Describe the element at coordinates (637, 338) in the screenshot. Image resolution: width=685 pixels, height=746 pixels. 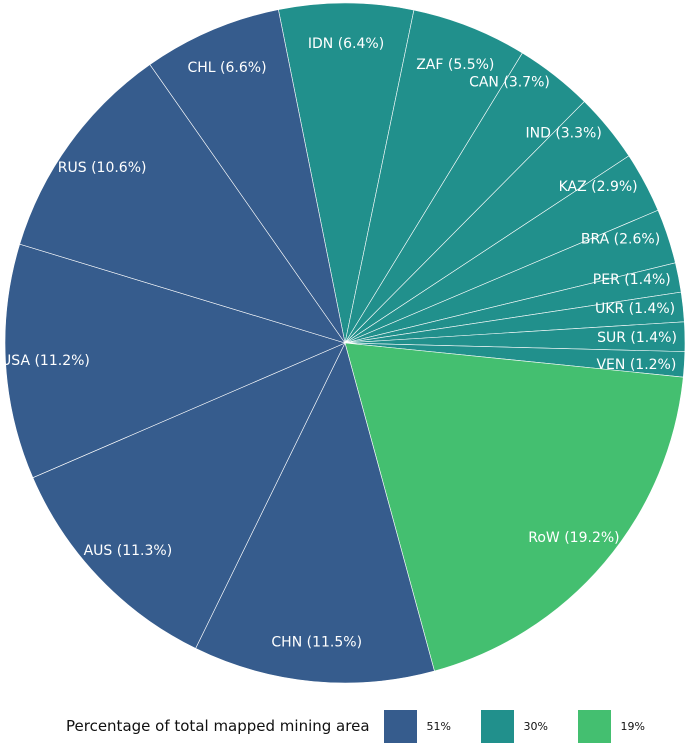
I see `slice-label: SUR (1.4%)` at that location.